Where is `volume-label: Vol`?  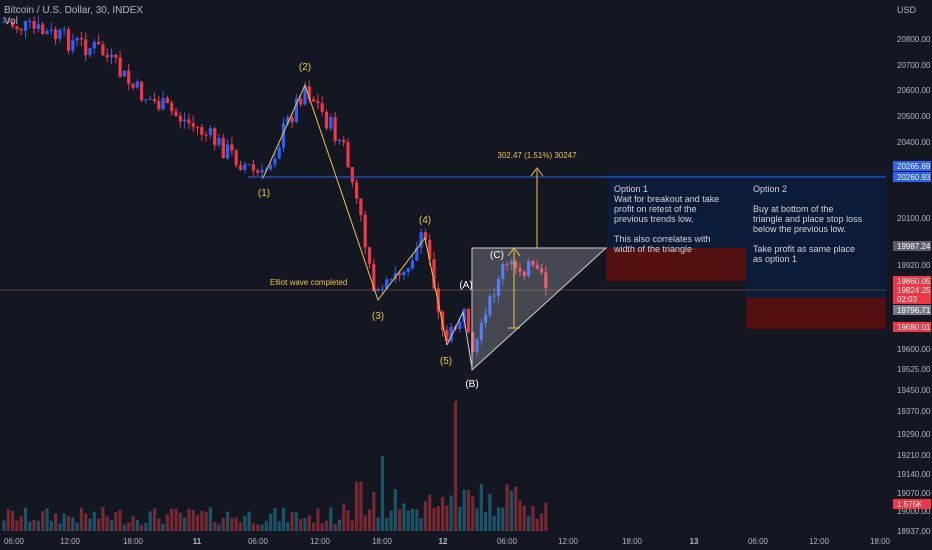
volume-label: Vol is located at coordinates (11, 21).